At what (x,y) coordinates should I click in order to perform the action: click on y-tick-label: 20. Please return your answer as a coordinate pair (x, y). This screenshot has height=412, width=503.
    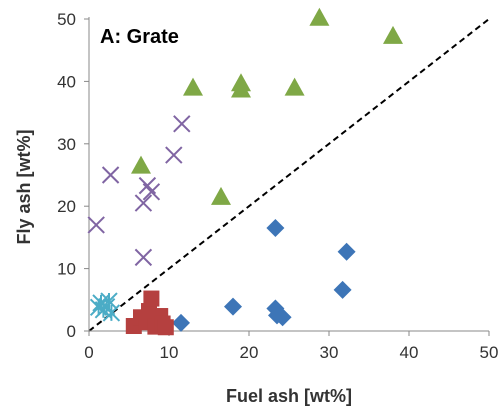
    Looking at the image, I should click on (66, 206).